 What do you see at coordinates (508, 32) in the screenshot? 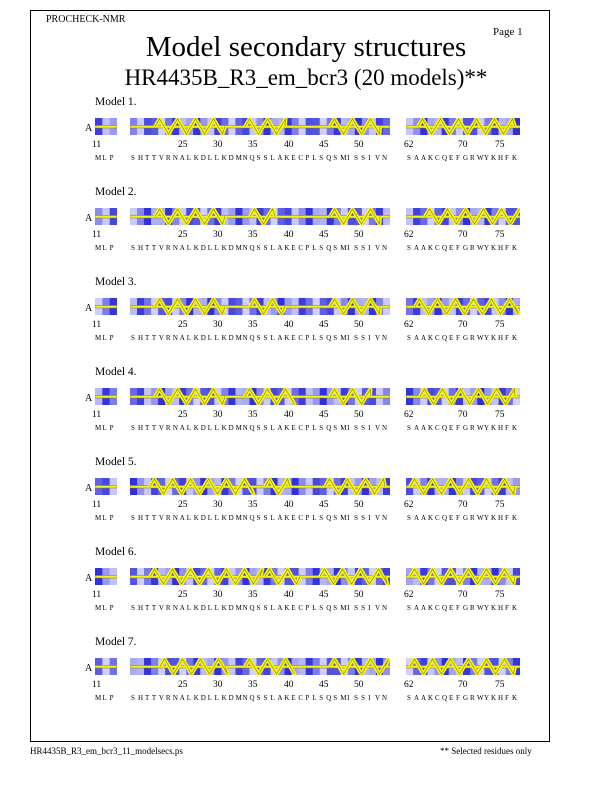
I see `page-number: Page 1` at bounding box center [508, 32].